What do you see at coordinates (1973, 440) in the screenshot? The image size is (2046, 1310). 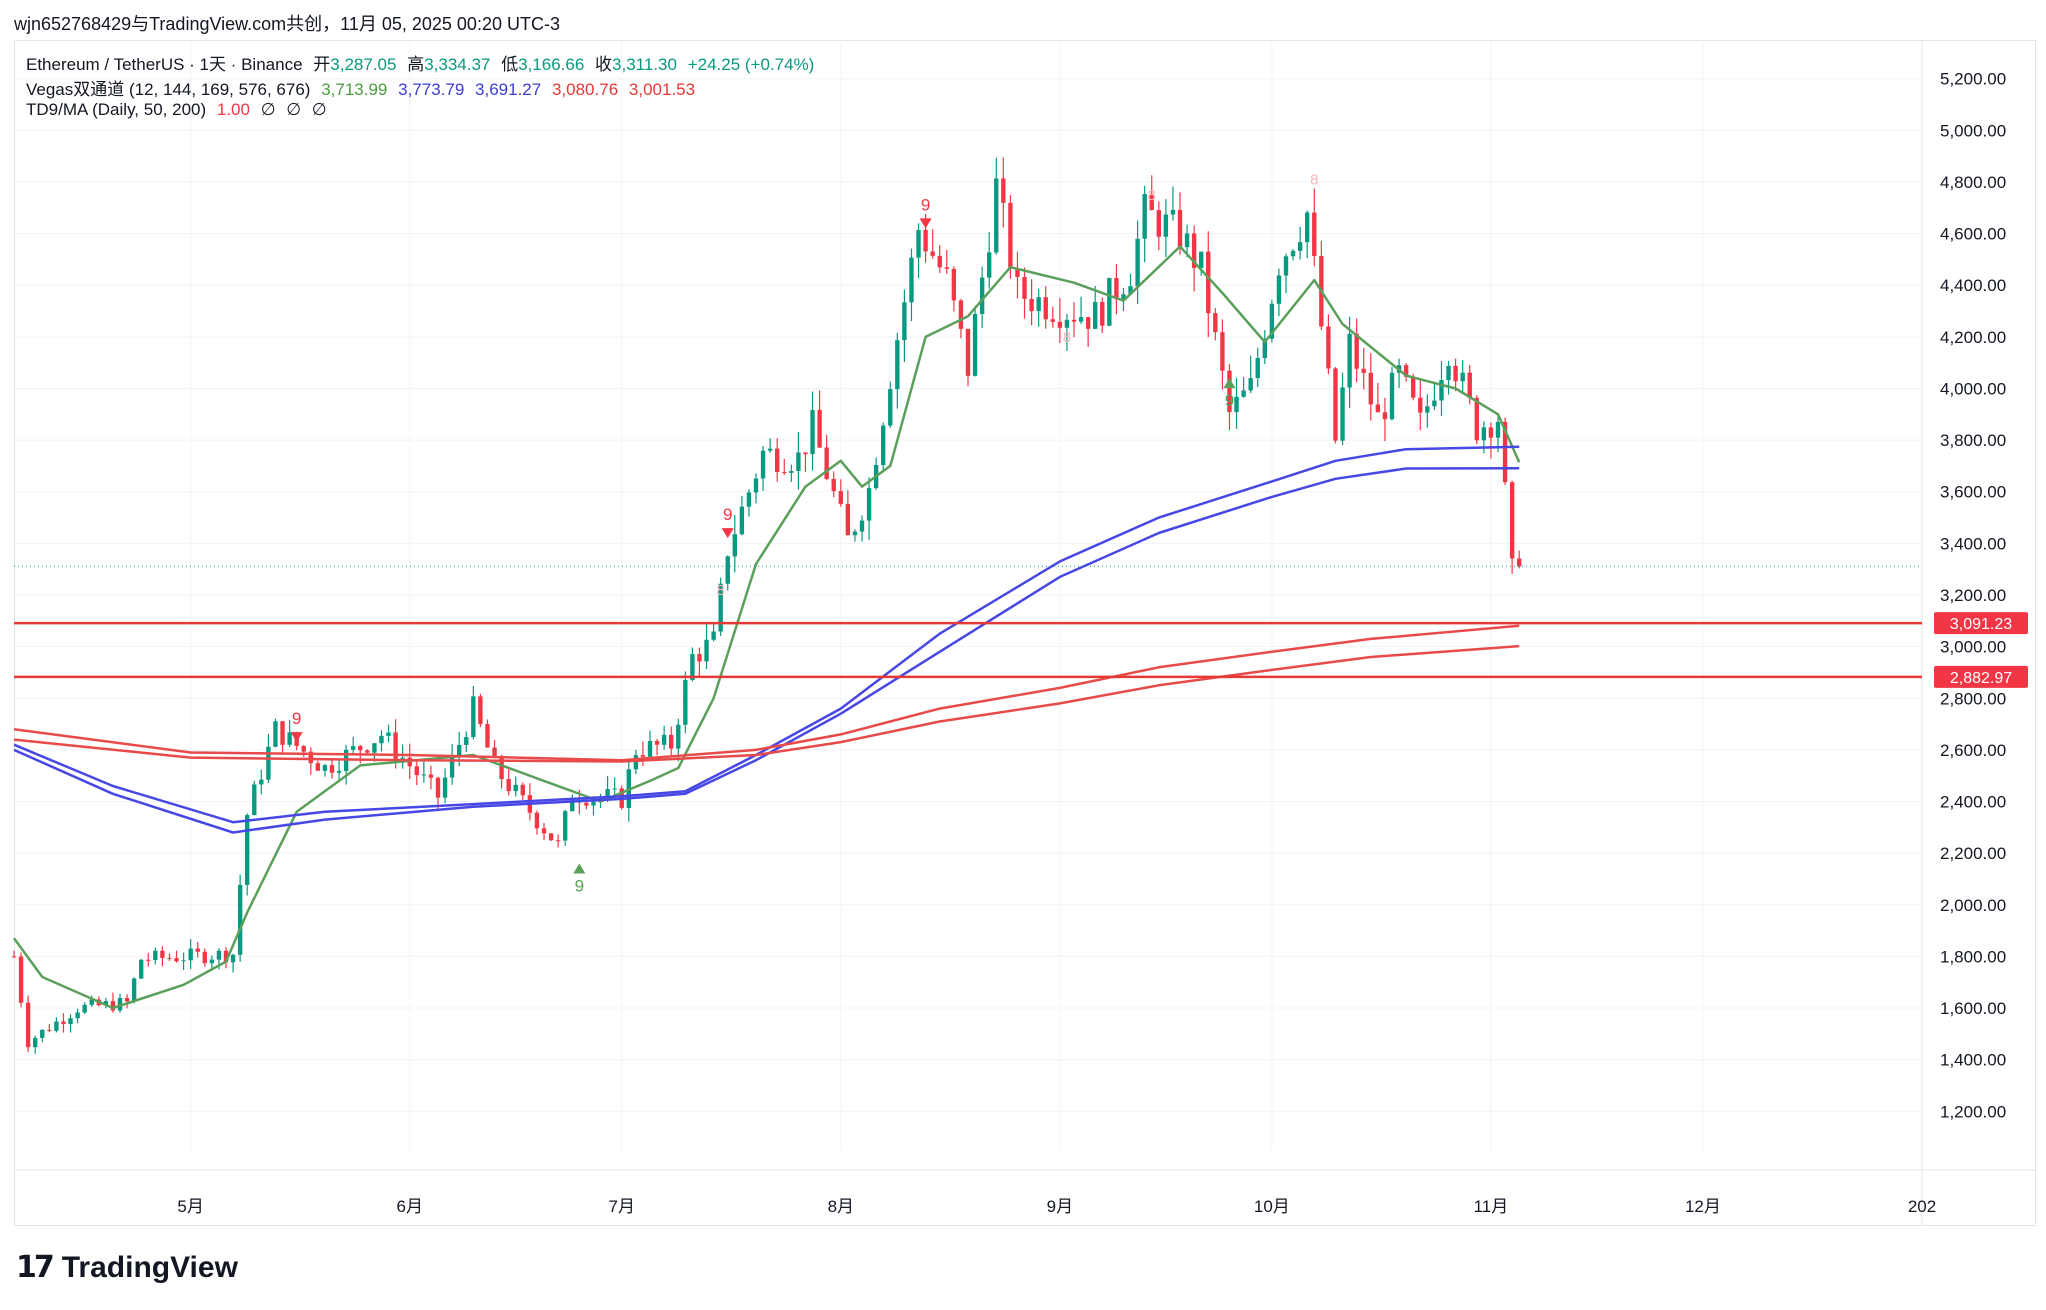 I see `y-tick-label: 3,800.00` at bounding box center [1973, 440].